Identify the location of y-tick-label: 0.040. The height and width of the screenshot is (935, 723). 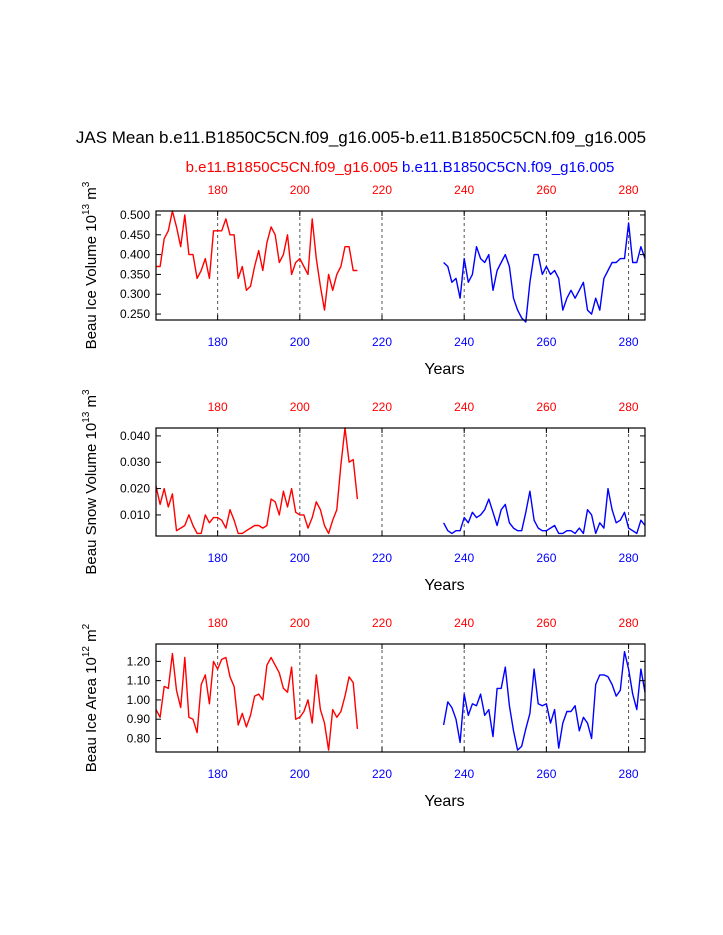
(135, 436).